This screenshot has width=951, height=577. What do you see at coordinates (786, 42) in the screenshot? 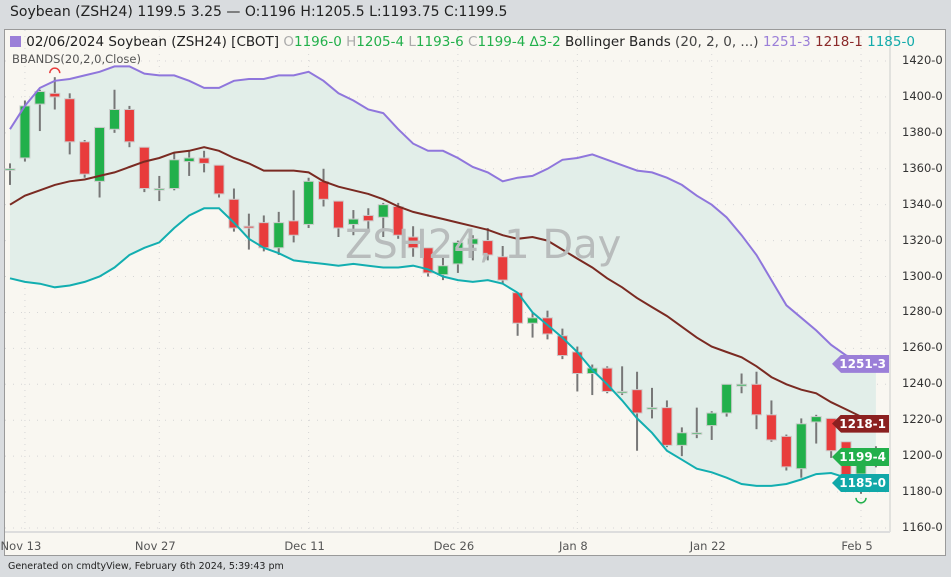
I see `upper-band-value: 1251-3` at bounding box center [786, 42].